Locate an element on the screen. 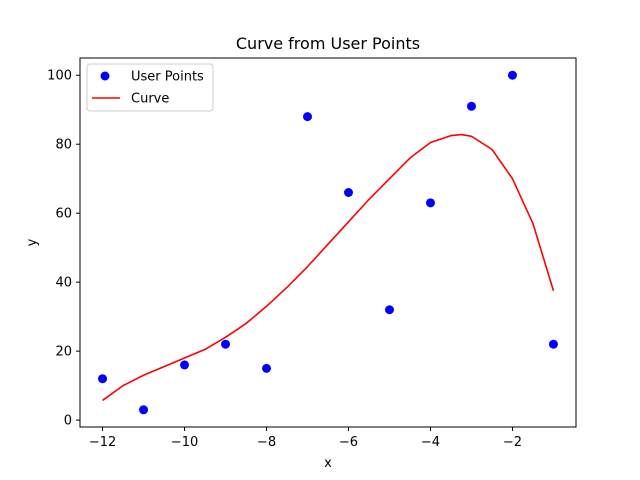  chart-title: Curve from User Points is located at coordinates (328, 43).